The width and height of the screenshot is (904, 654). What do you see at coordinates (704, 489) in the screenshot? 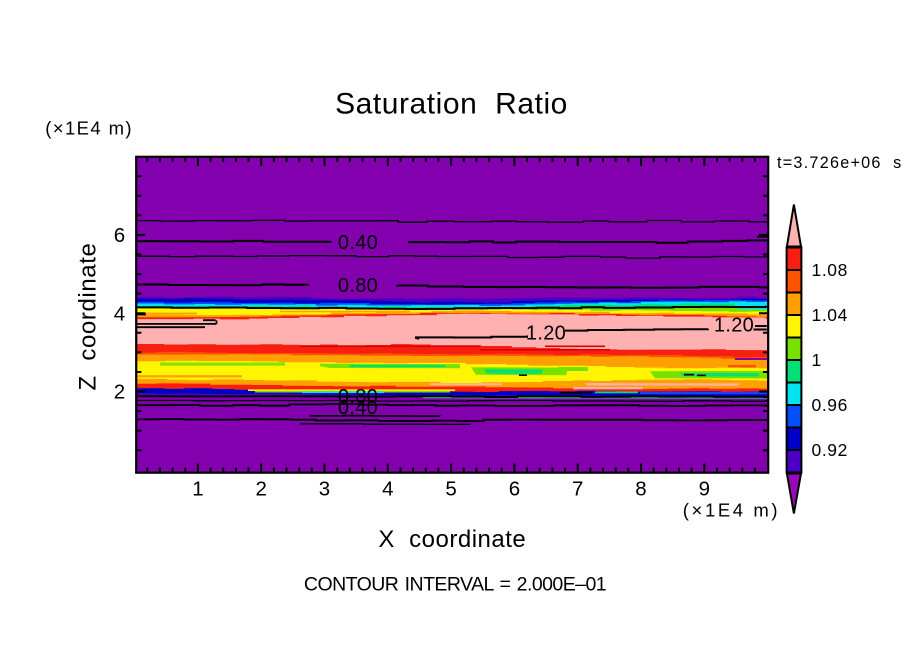
I see `svg-text: 9` at bounding box center [704, 489].